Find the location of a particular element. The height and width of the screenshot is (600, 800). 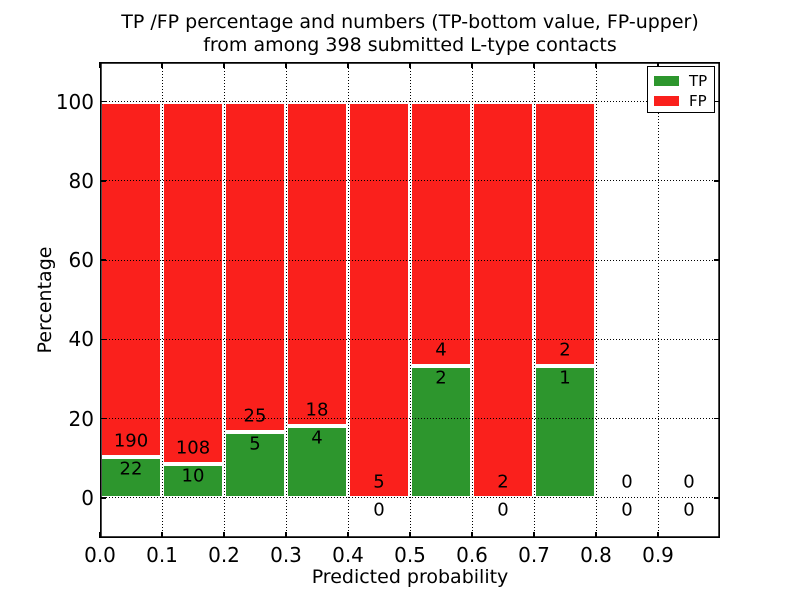

legend-swatch-tp is located at coordinates (666, 81).